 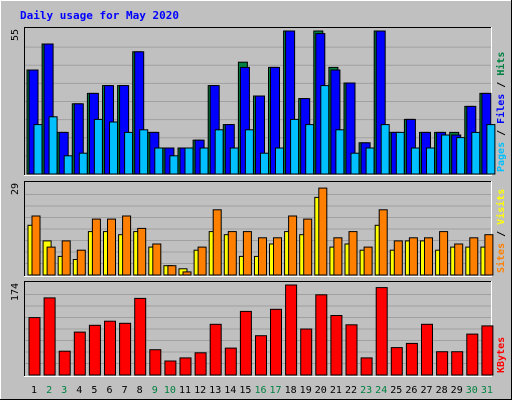 What do you see at coordinates (501, 85) in the screenshot?
I see `legend-part: /` at bounding box center [501, 85].